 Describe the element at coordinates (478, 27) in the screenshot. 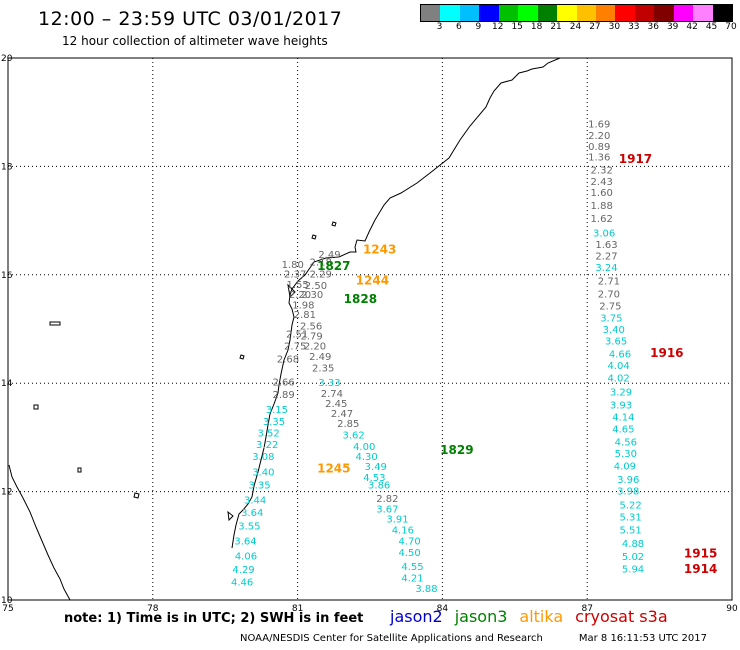

I see `legend-label: 9` at that location.